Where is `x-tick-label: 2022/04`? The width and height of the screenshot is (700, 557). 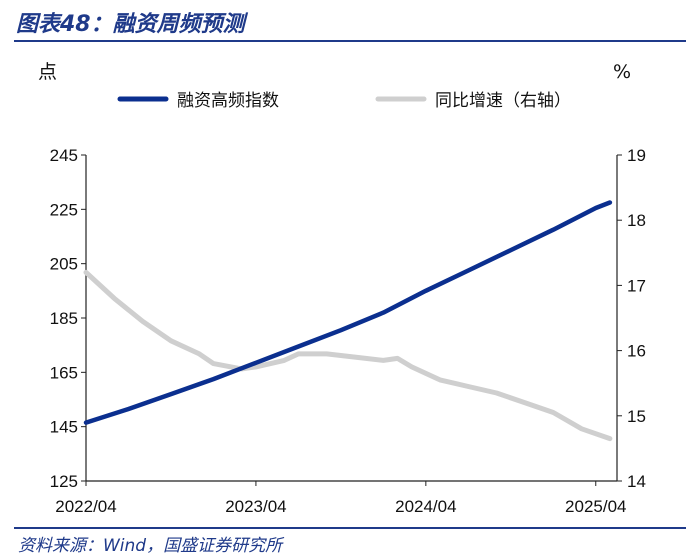 x-tick-label: 2022/04 is located at coordinates (85, 506).